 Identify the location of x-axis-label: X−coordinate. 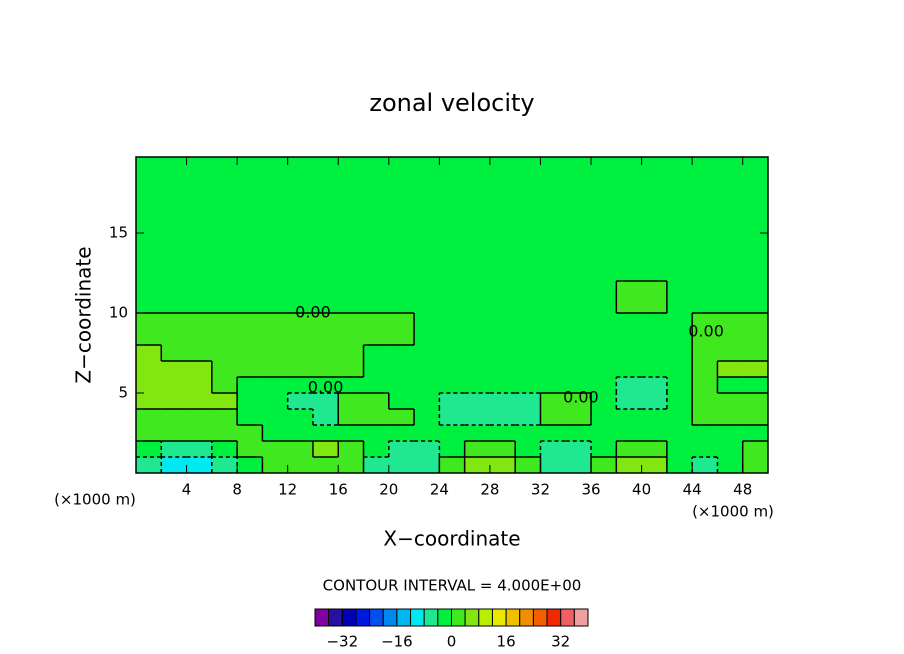
(451, 539).